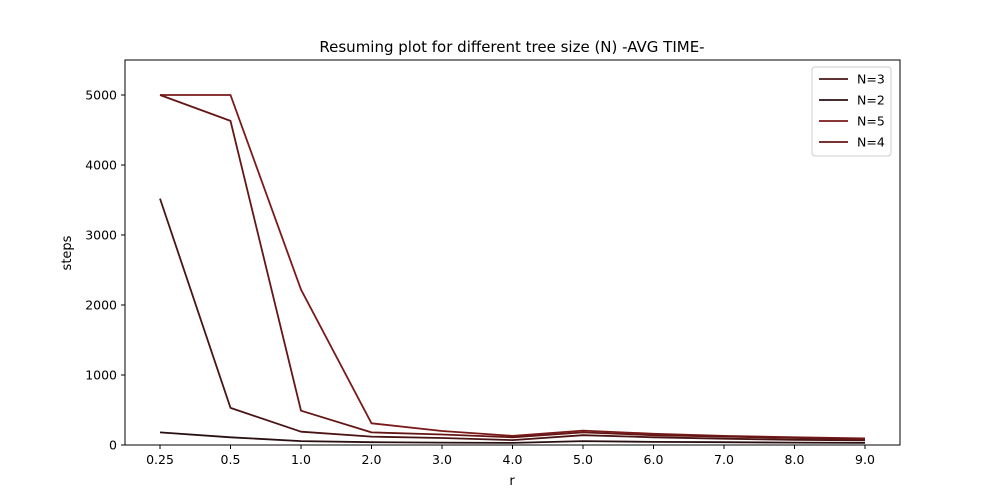 The image size is (1000, 500). I want to click on x-axis: 0.25 0.5 1.0 2.0 3.0 4.0 5.0 6.0 7.0 8.0 9.0, so click(510, 456).